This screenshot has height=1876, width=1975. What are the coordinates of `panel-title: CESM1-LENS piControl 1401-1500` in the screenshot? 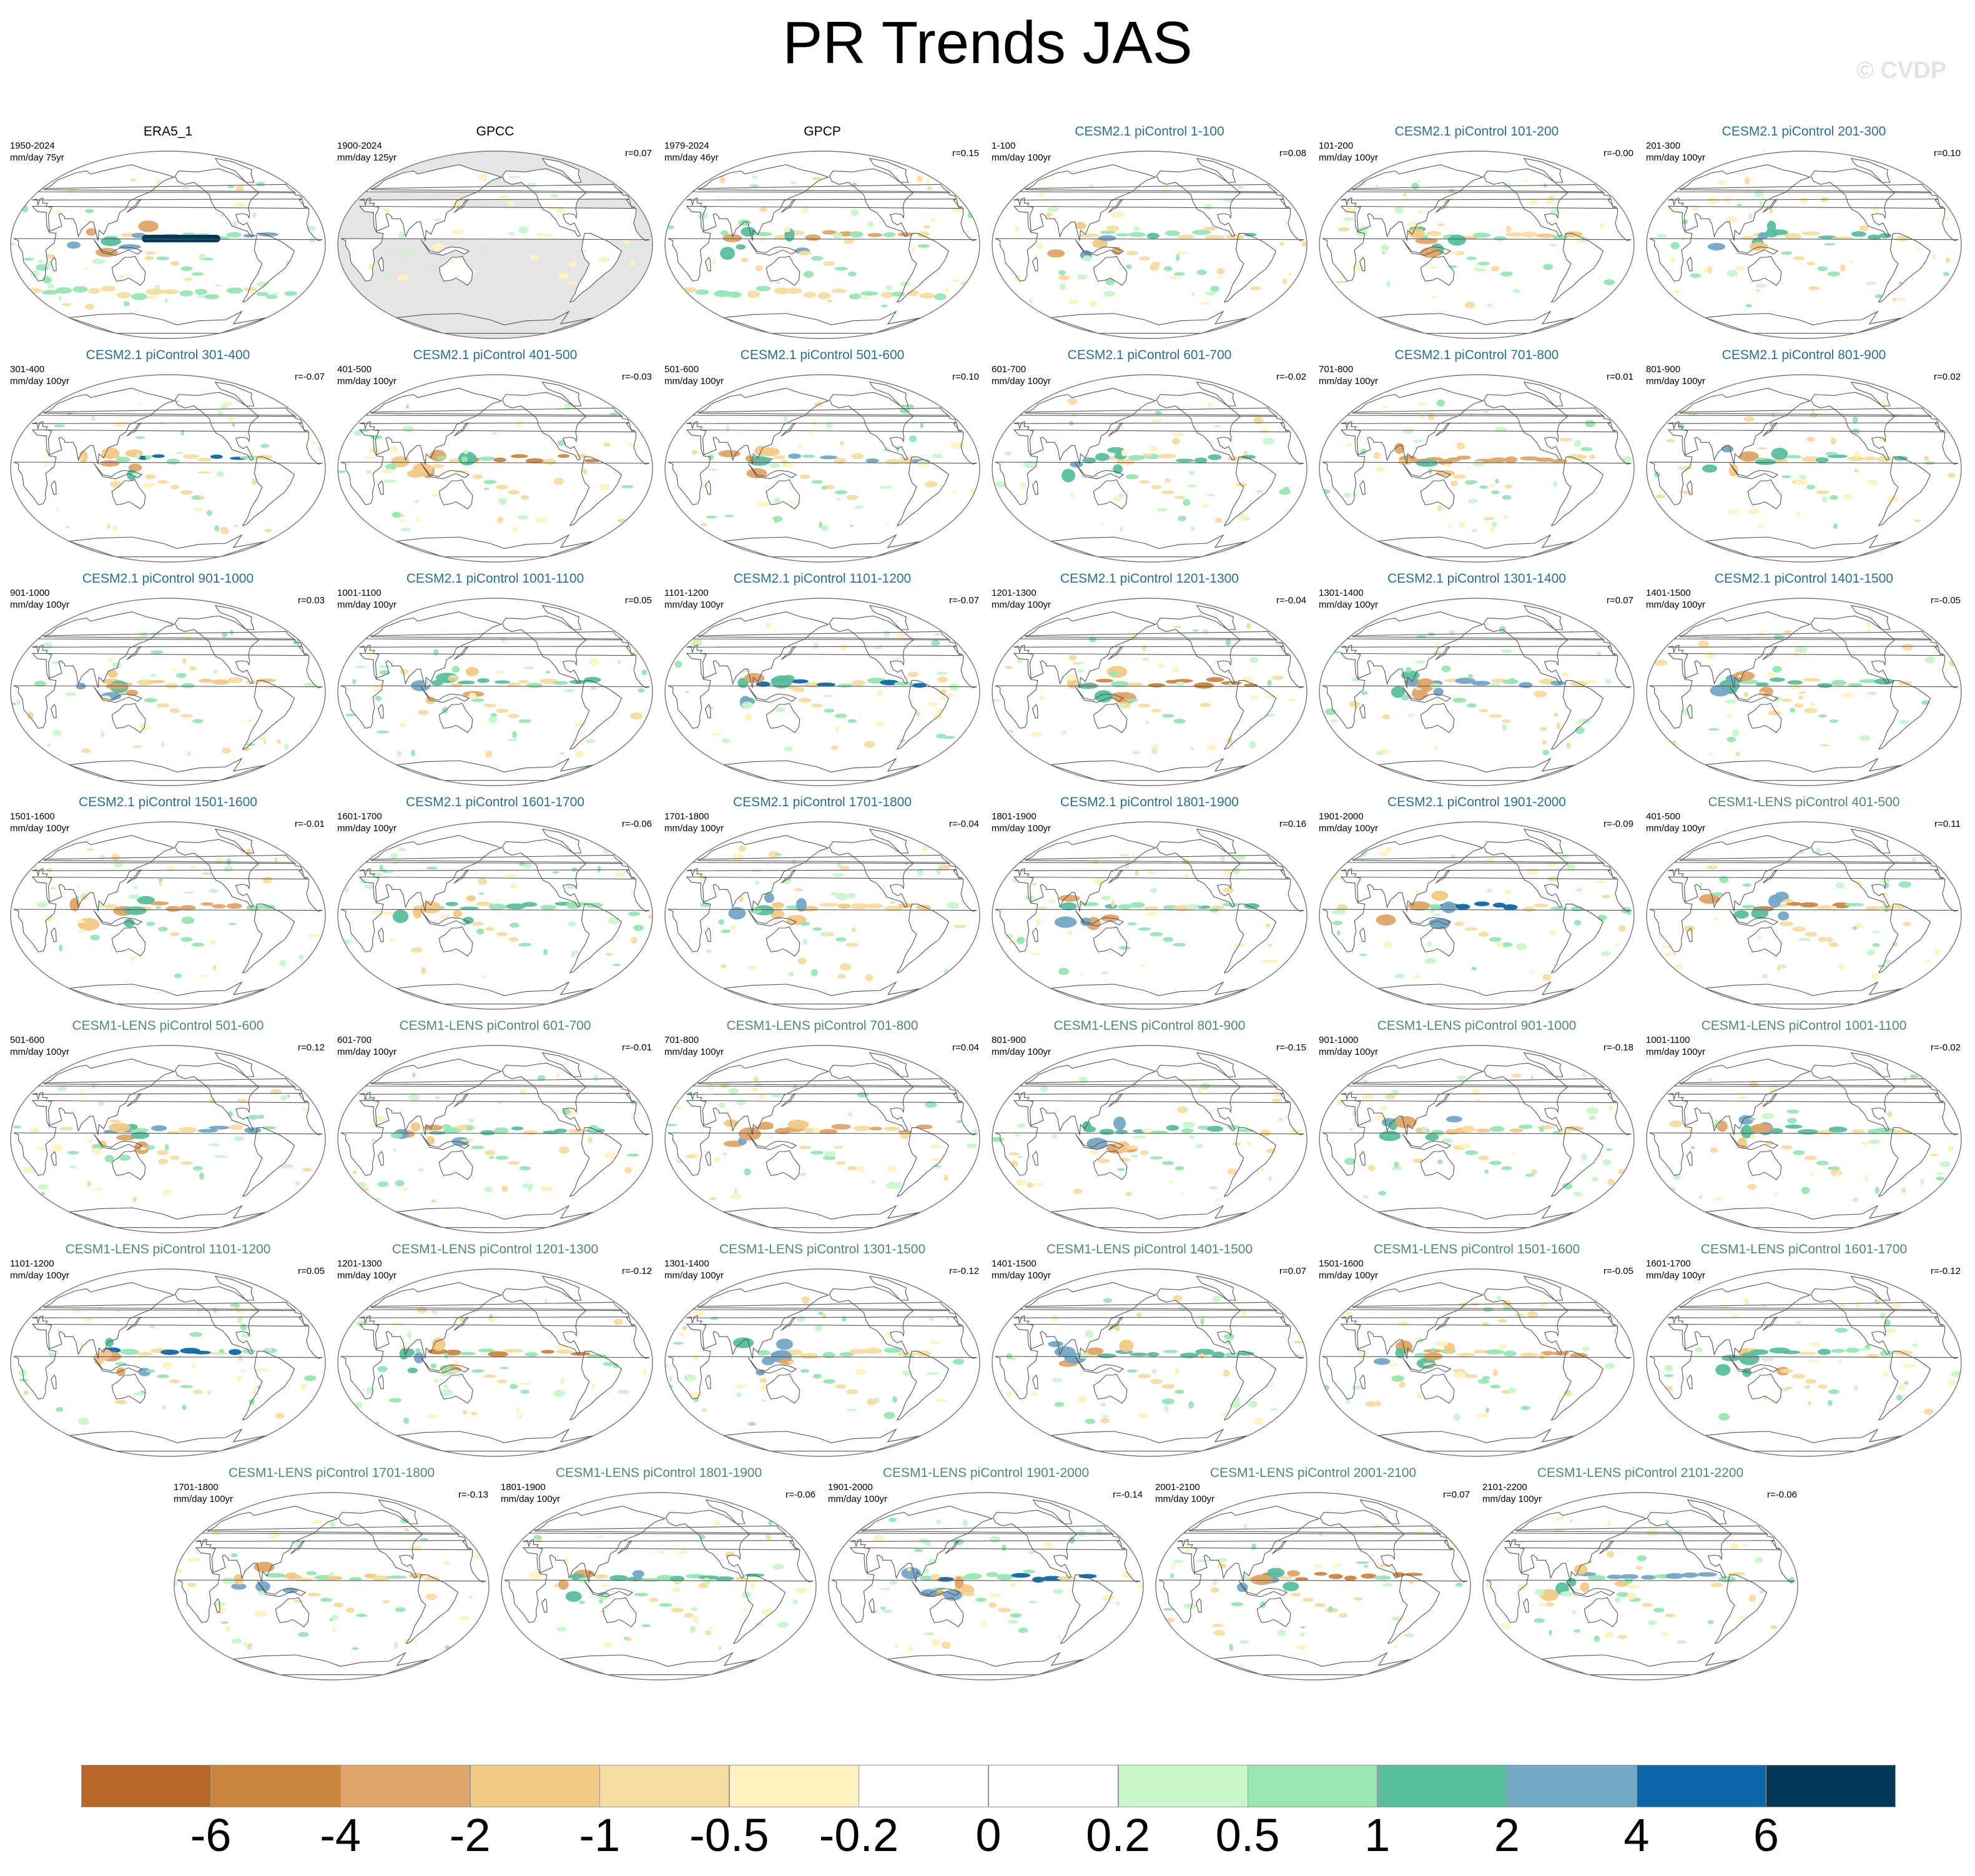 It's located at (1149, 1249).